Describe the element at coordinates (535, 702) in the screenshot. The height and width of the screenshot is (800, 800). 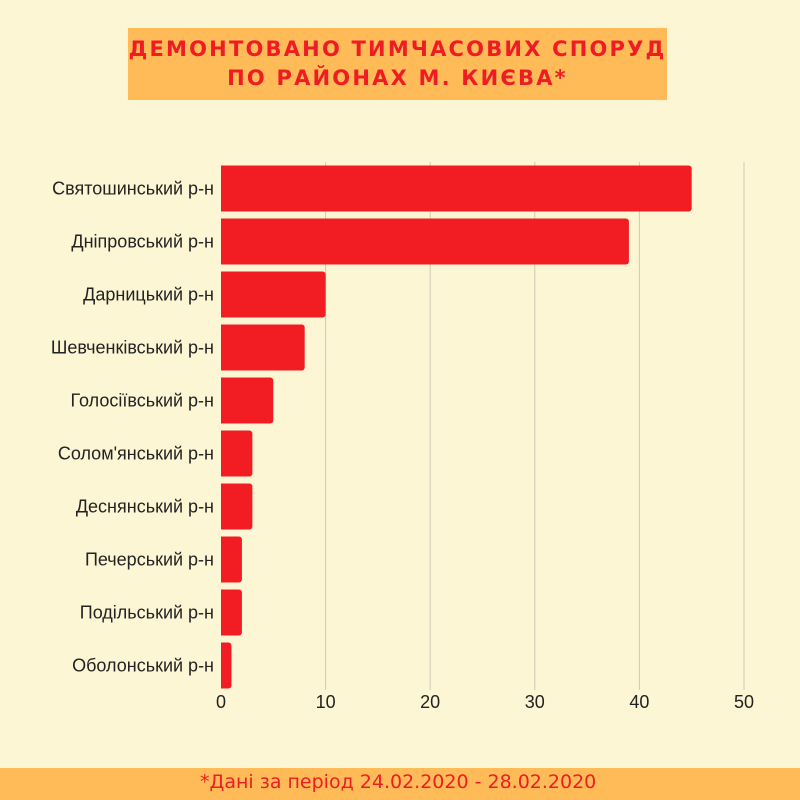
I see `x-tick-label: 30` at that location.